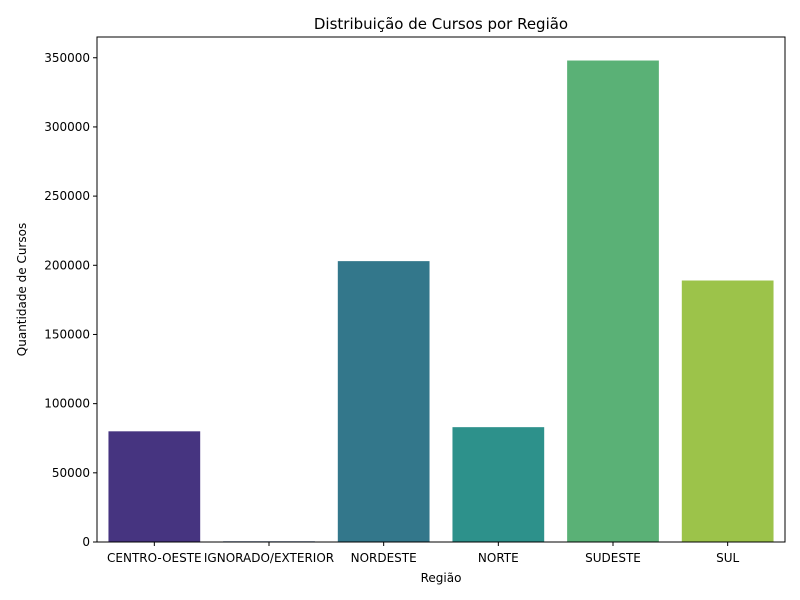 The image size is (800, 600). What do you see at coordinates (67, 334) in the screenshot?
I see `y-tick-label: 150000` at bounding box center [67, 334].